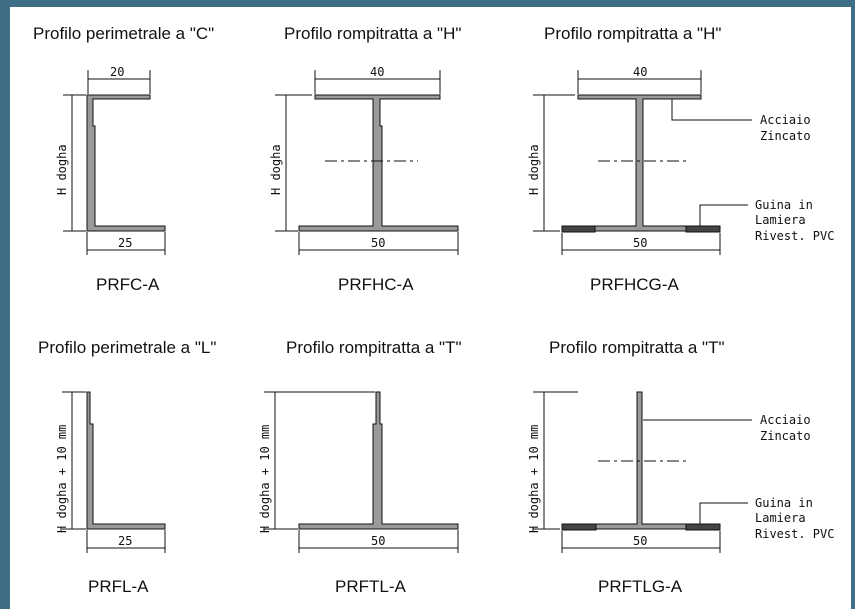 Image resolution: width=855 pixels, height=609 pixels. What do you see at coordinates (853, 304) in the screenshot?
I see `frame-border-right` at bounding box center [853, 304].